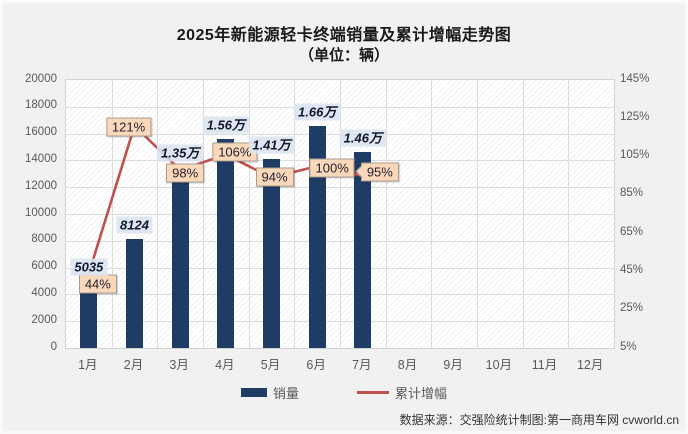  What do you see at coordinates (41, 158) in the screenshot?
I see `y-left-tick-14000: 14000` at bounding box center [41, 158].